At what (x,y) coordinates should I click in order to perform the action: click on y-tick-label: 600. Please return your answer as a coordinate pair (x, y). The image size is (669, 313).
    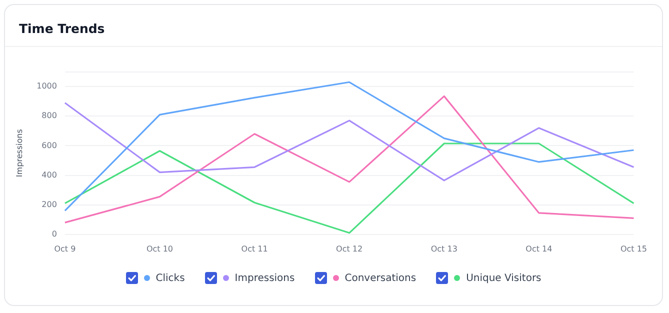
    Looking at the image, I should click on (49, 145).